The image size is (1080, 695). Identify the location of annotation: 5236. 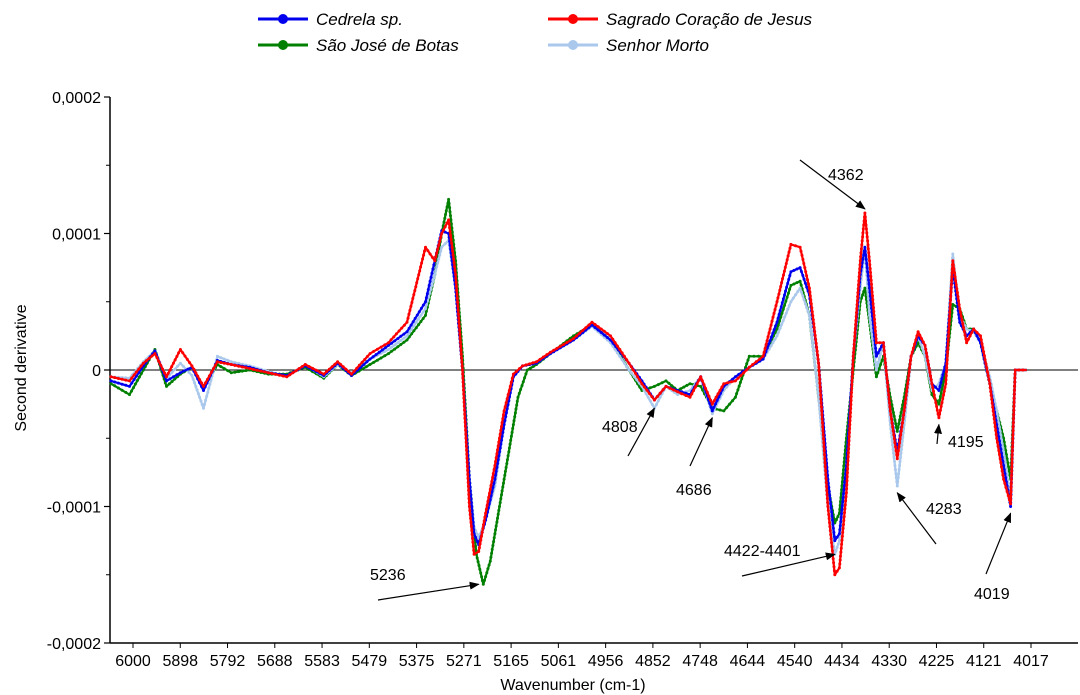
(425, 584).